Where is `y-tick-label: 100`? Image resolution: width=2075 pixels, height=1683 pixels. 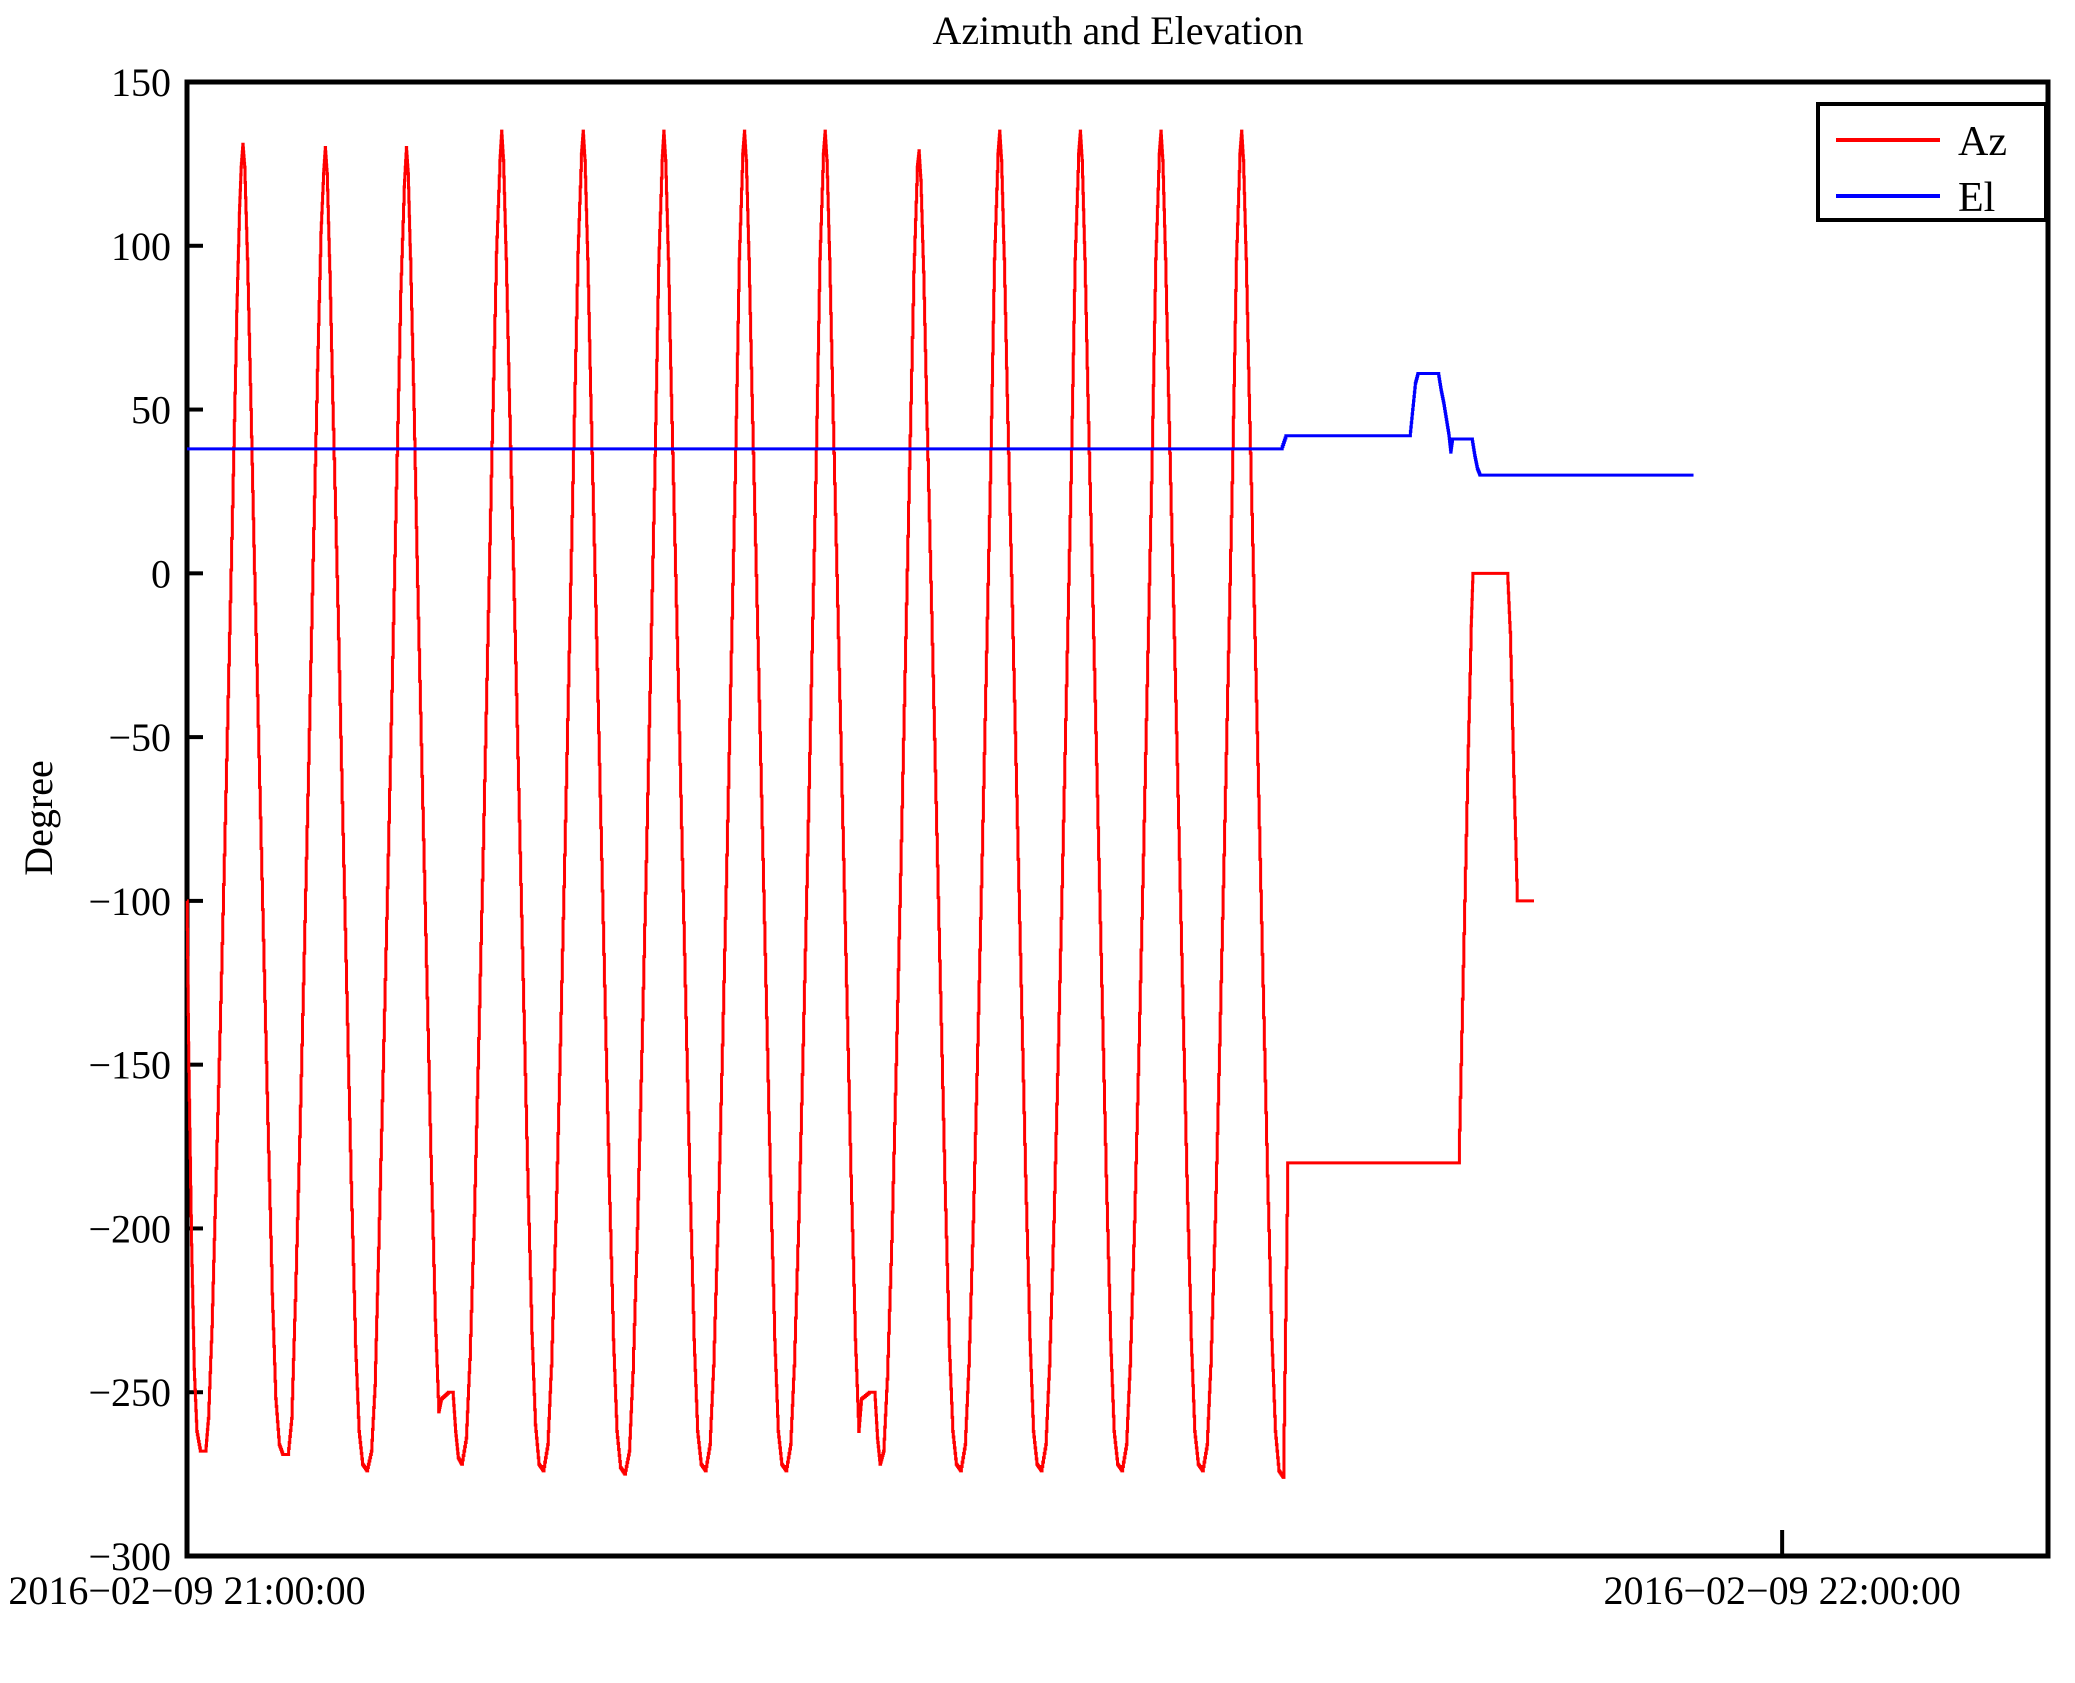 y-tick-label: 100 is located at coordinates (141, 246).